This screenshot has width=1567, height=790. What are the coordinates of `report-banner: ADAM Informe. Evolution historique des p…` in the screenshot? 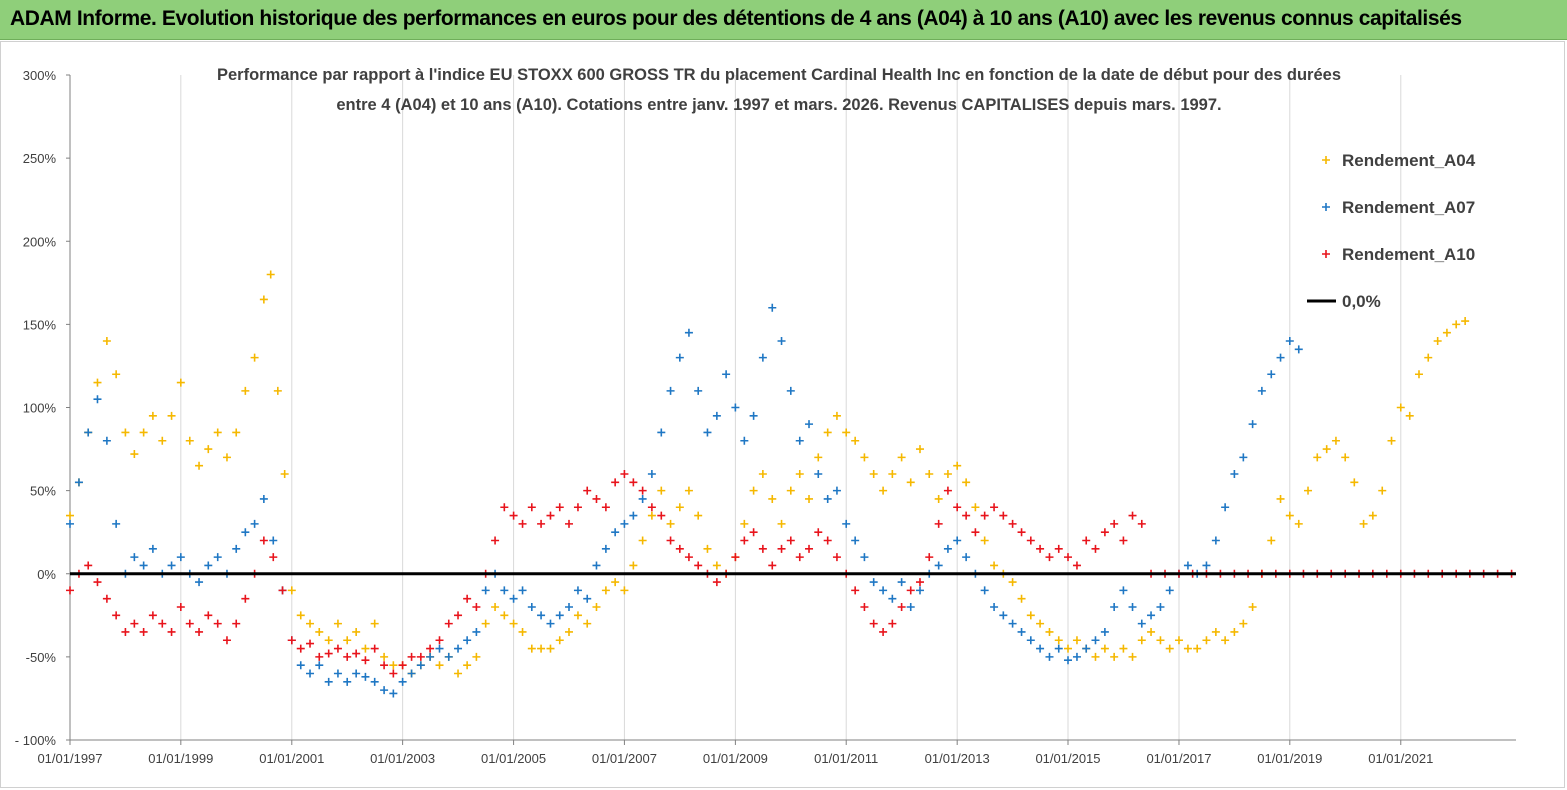 It's located at (783, 20).